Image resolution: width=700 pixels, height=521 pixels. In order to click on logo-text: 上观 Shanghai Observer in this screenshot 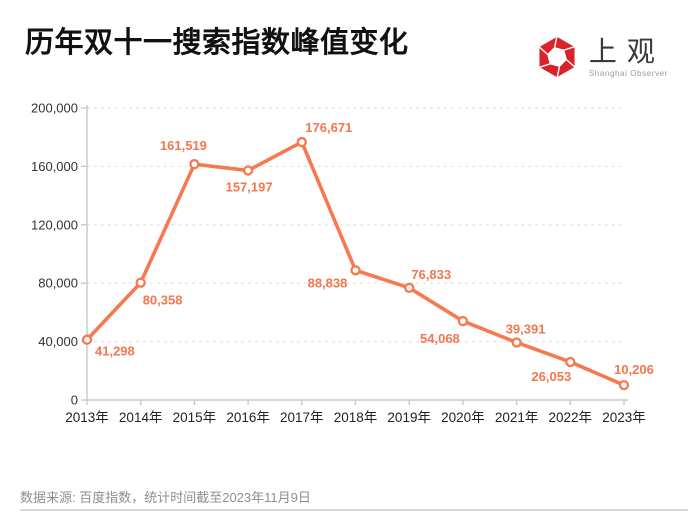, I will do `click(628, 56)`.